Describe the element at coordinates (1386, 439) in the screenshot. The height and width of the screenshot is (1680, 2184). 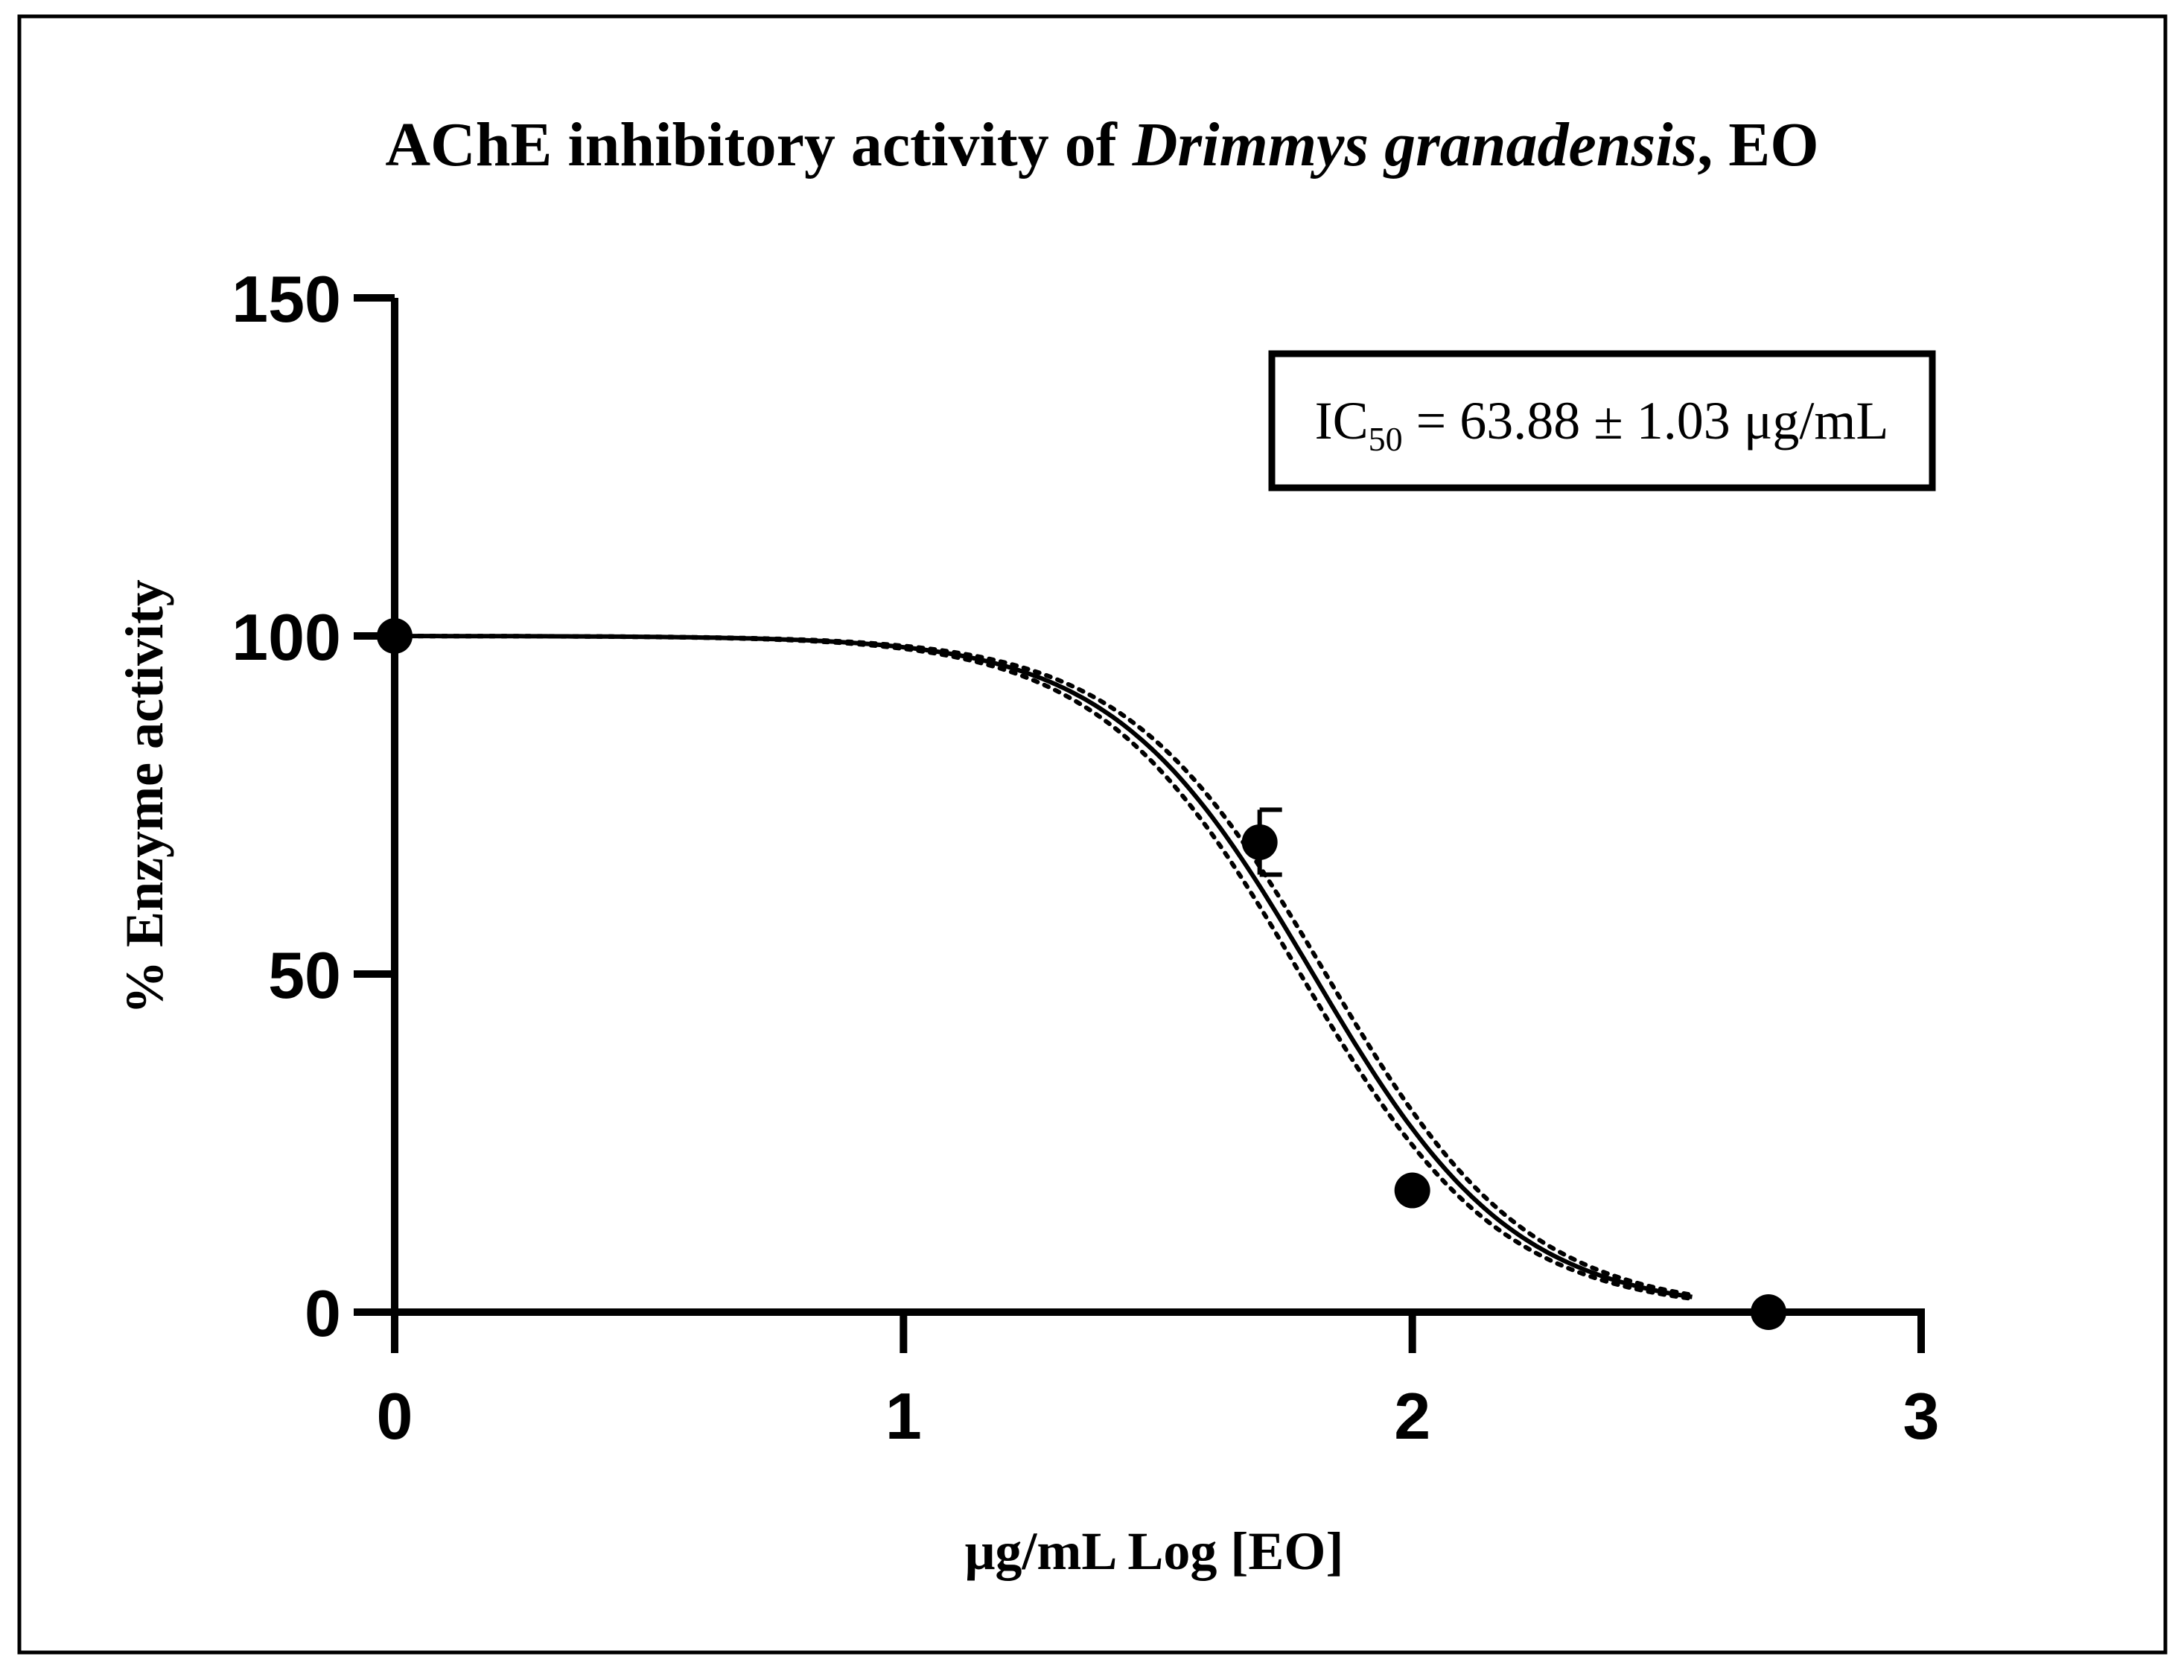
I see `ic50-subscript: 50` at that location.